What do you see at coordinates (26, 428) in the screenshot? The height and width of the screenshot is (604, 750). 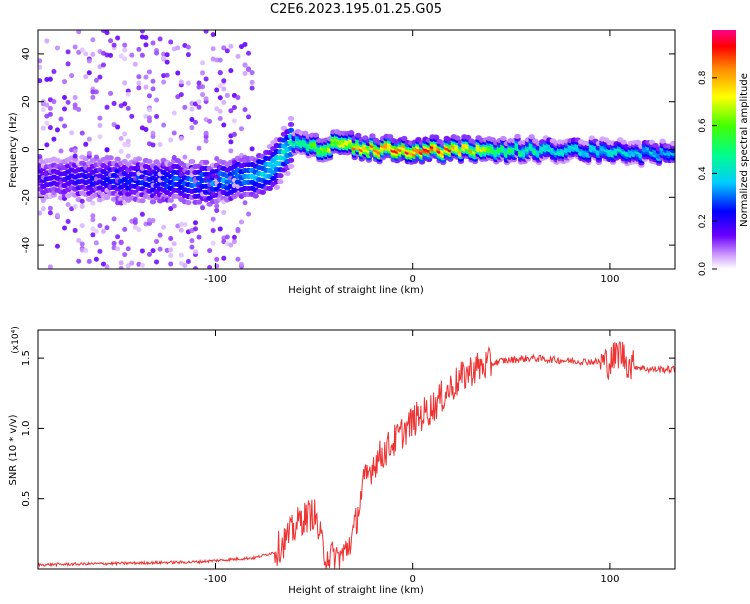 I see `y-tick-label: 1.0` at bounding box center [26, 428].